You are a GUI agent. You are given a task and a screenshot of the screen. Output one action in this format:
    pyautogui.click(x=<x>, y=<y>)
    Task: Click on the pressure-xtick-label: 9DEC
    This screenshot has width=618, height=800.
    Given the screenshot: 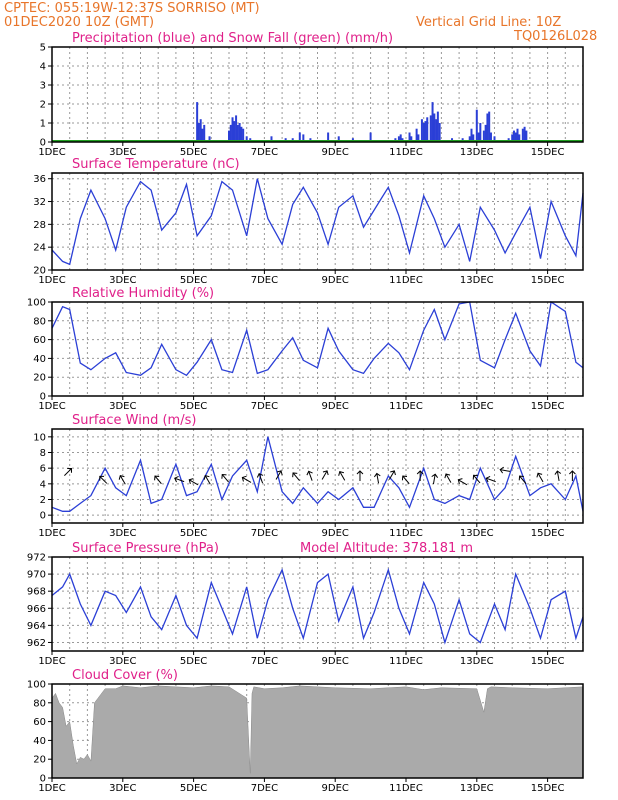 What is the action you would take?
    pyautogui.click(x=335, y=661)
    